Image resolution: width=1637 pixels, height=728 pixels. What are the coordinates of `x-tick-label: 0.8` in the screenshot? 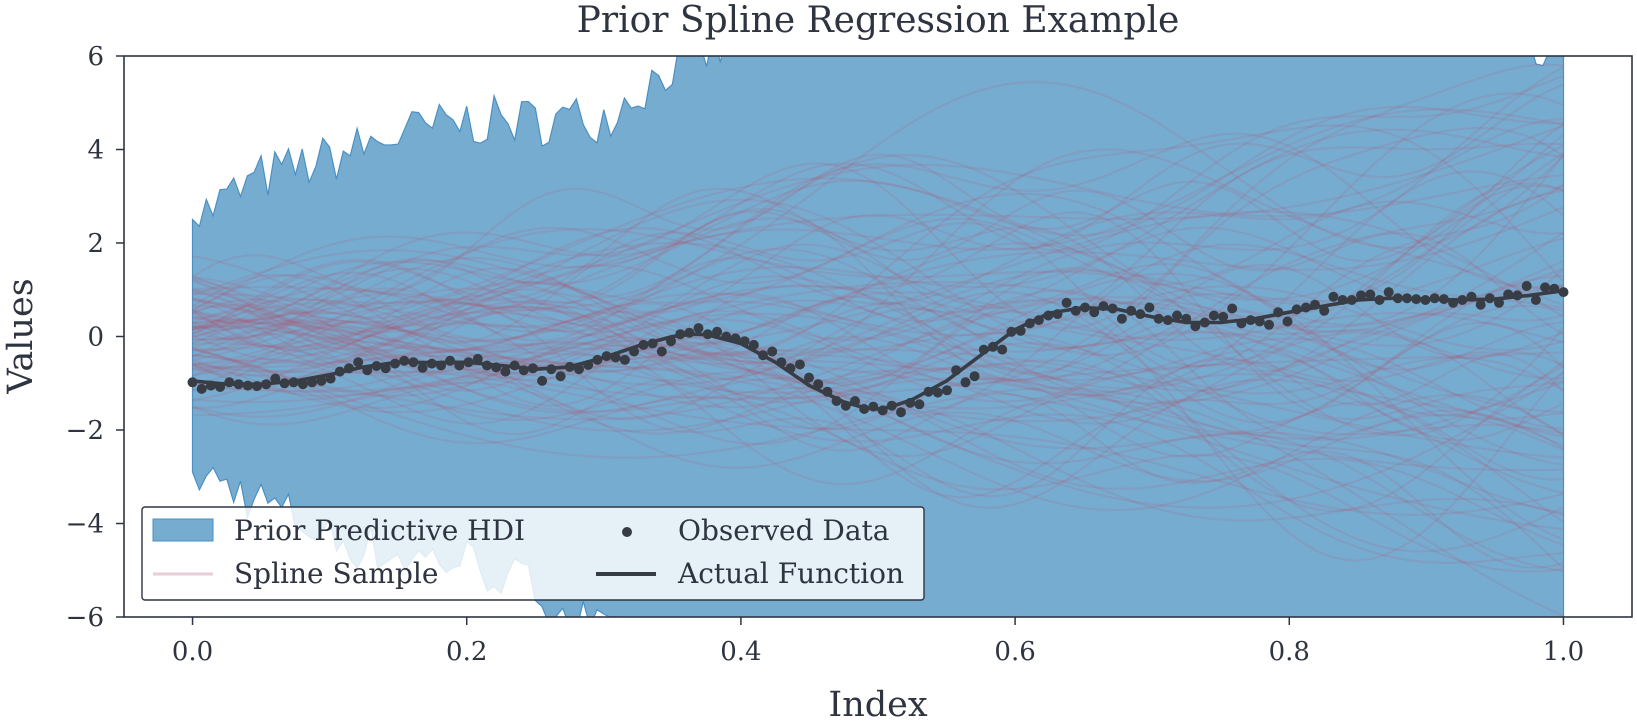 It's located at (1289, 652).